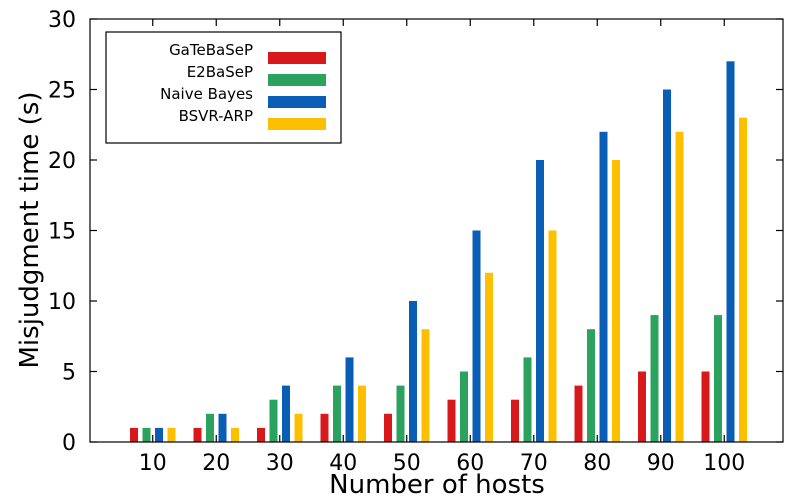  I want to click on legend: GaTeBaSeP E2BaSeP Naive Bayes BSVR-ARP, so click(223, 87).